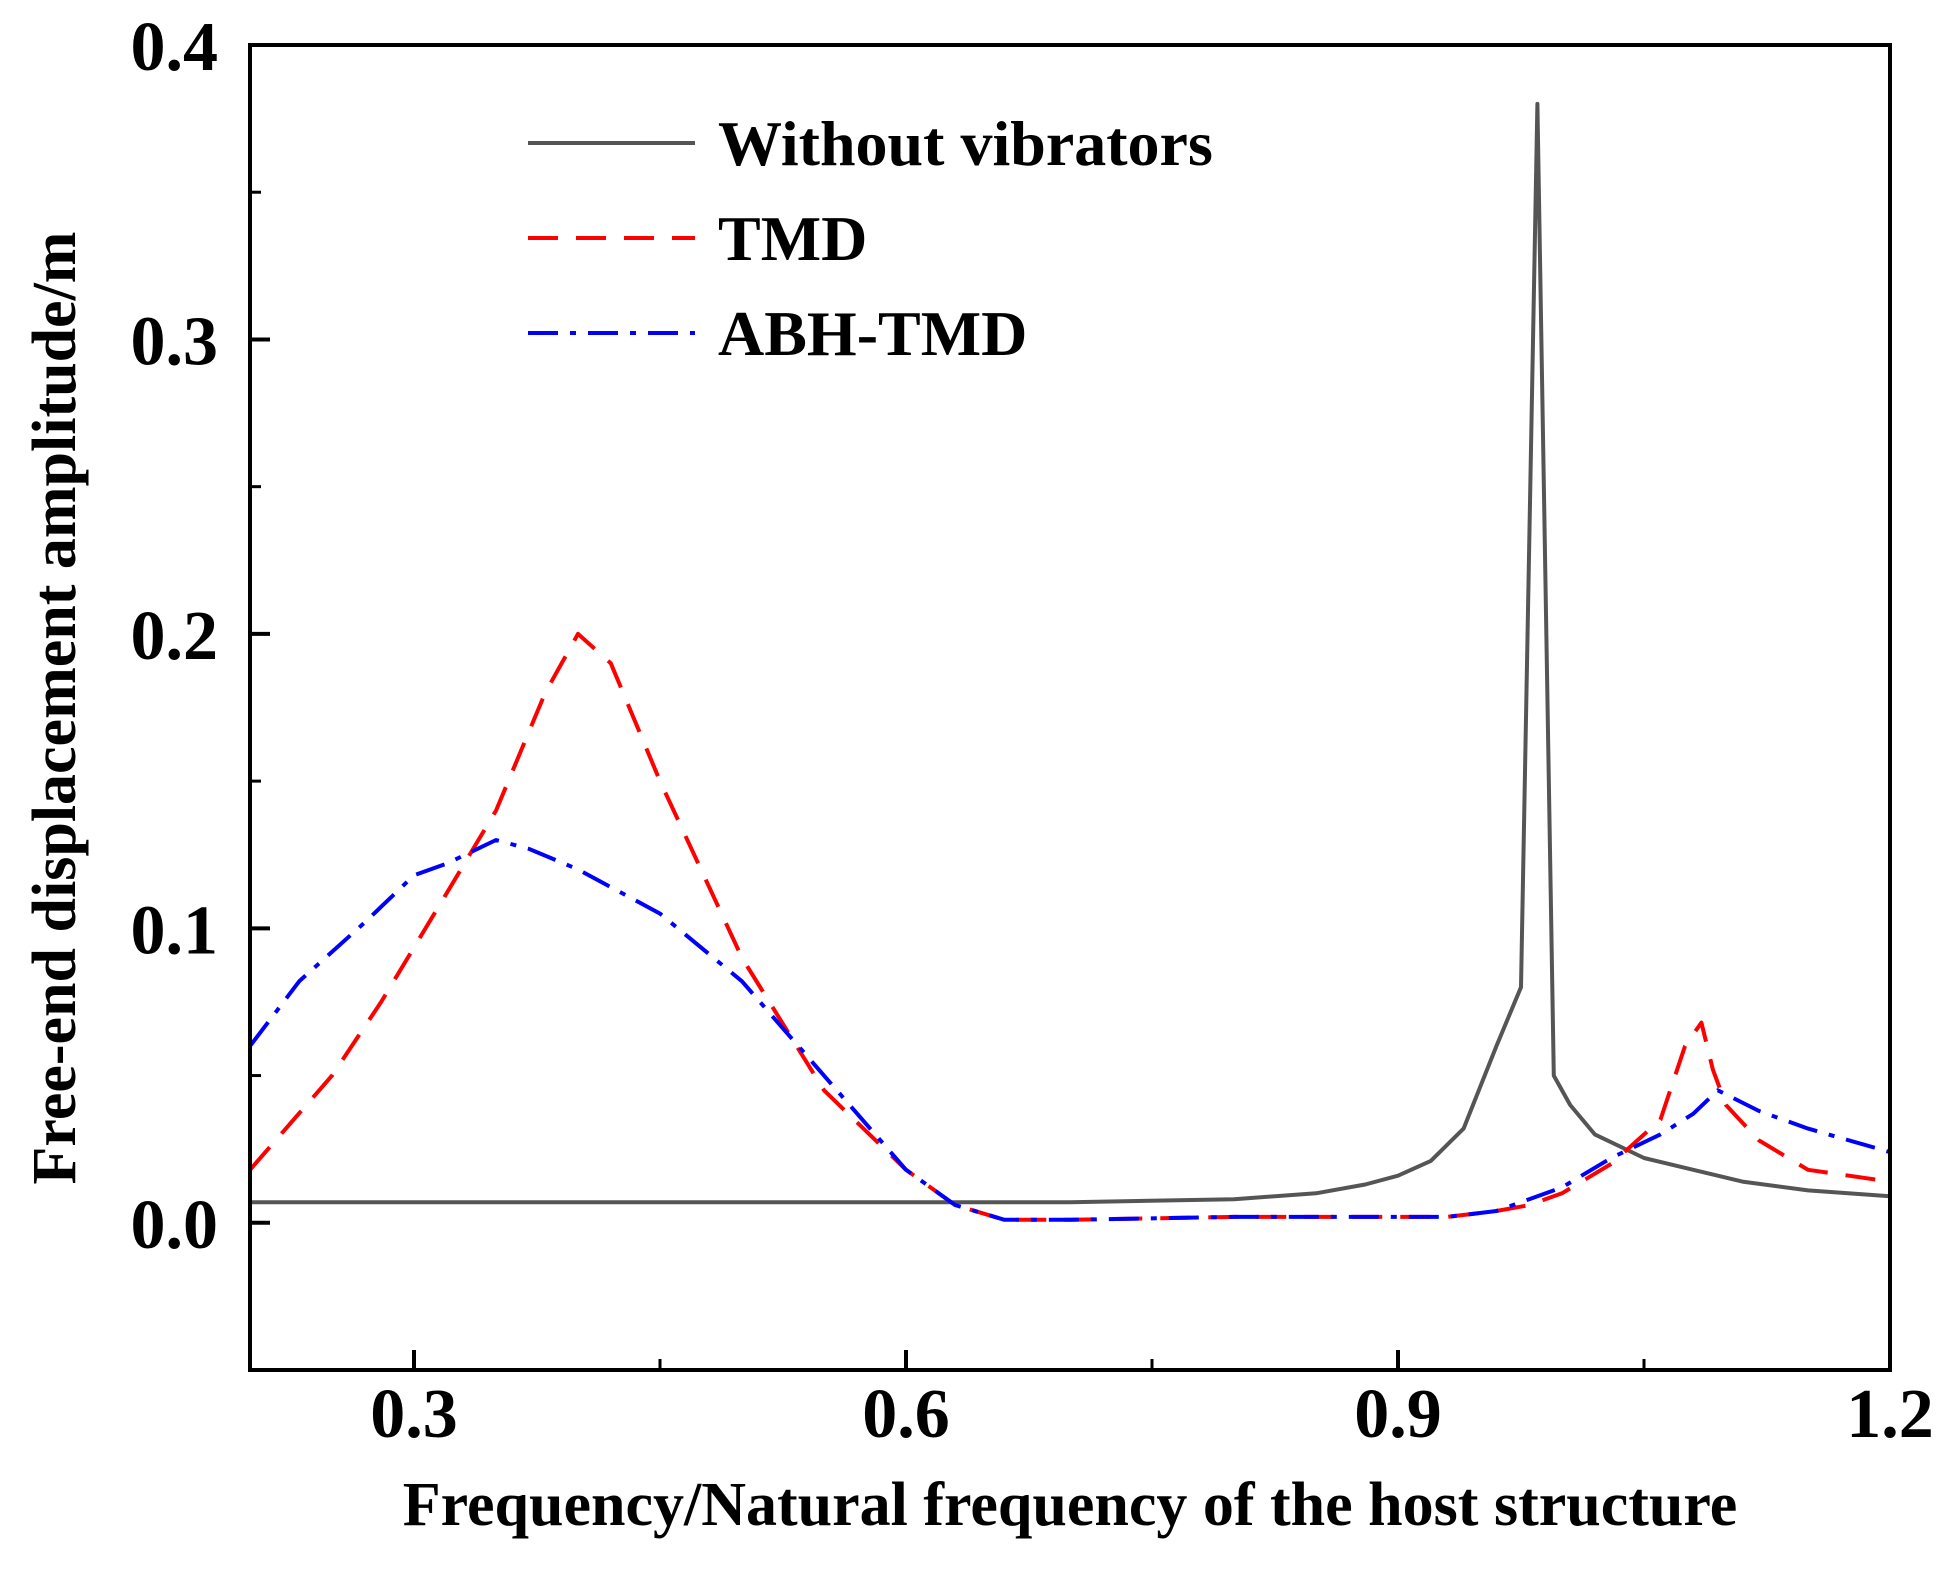  I want to click on x-tick-label: 0.6, so click(906, 1414).